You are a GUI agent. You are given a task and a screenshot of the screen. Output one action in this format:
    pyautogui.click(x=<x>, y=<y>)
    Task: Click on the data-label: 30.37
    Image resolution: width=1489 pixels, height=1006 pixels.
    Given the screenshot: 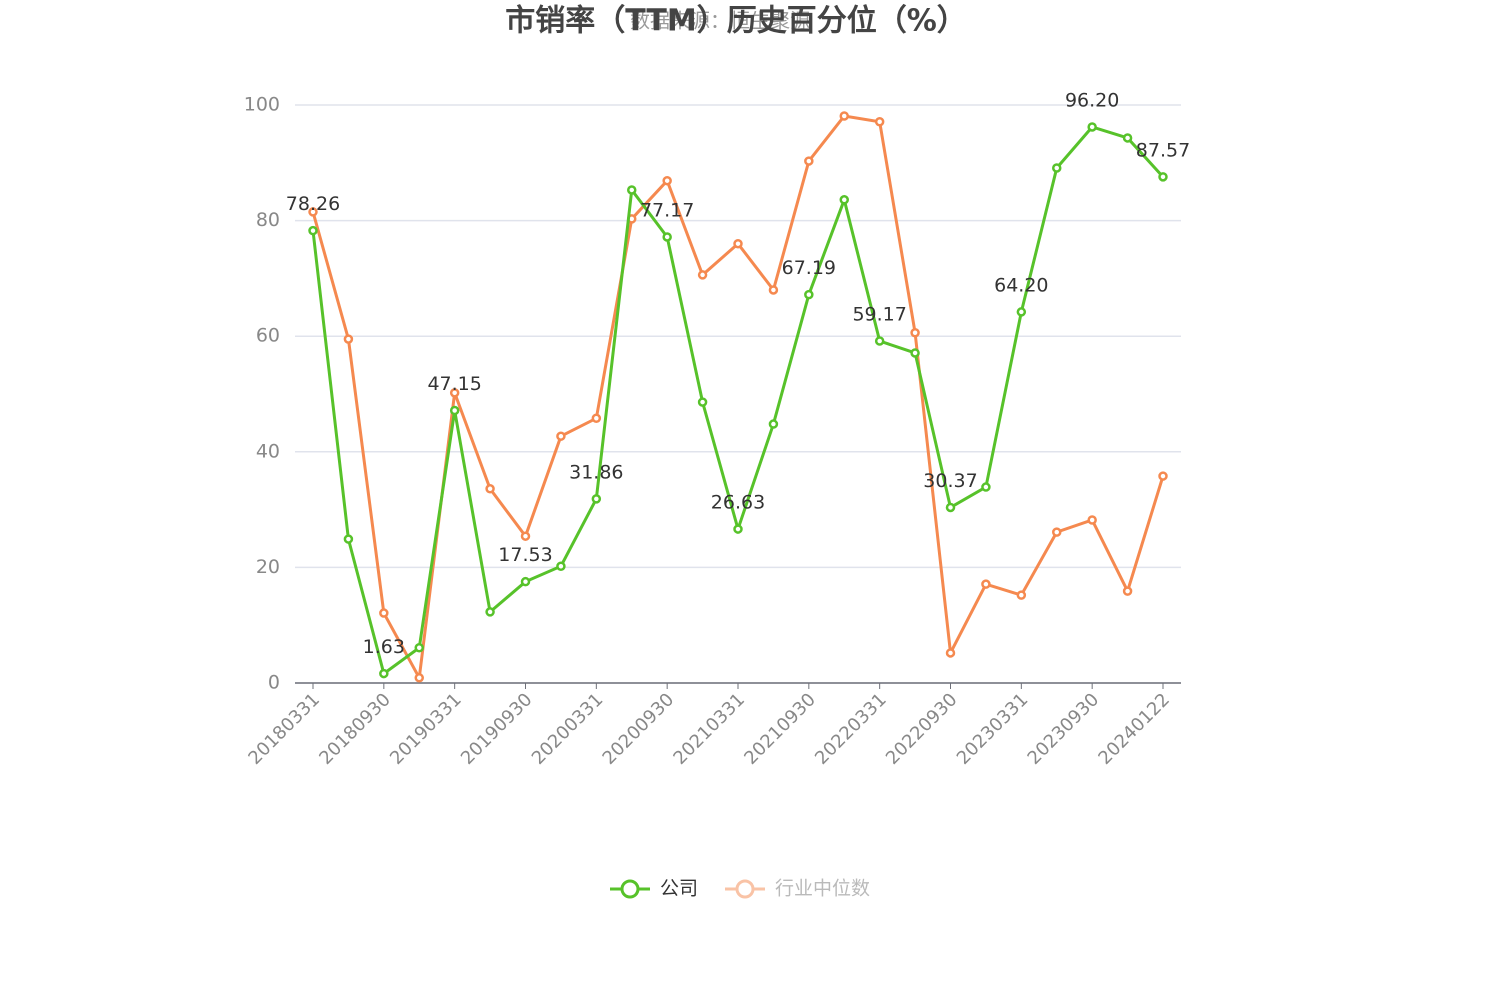 What is the action you would take?
    pyautogui.click(x=950, y=481)
    